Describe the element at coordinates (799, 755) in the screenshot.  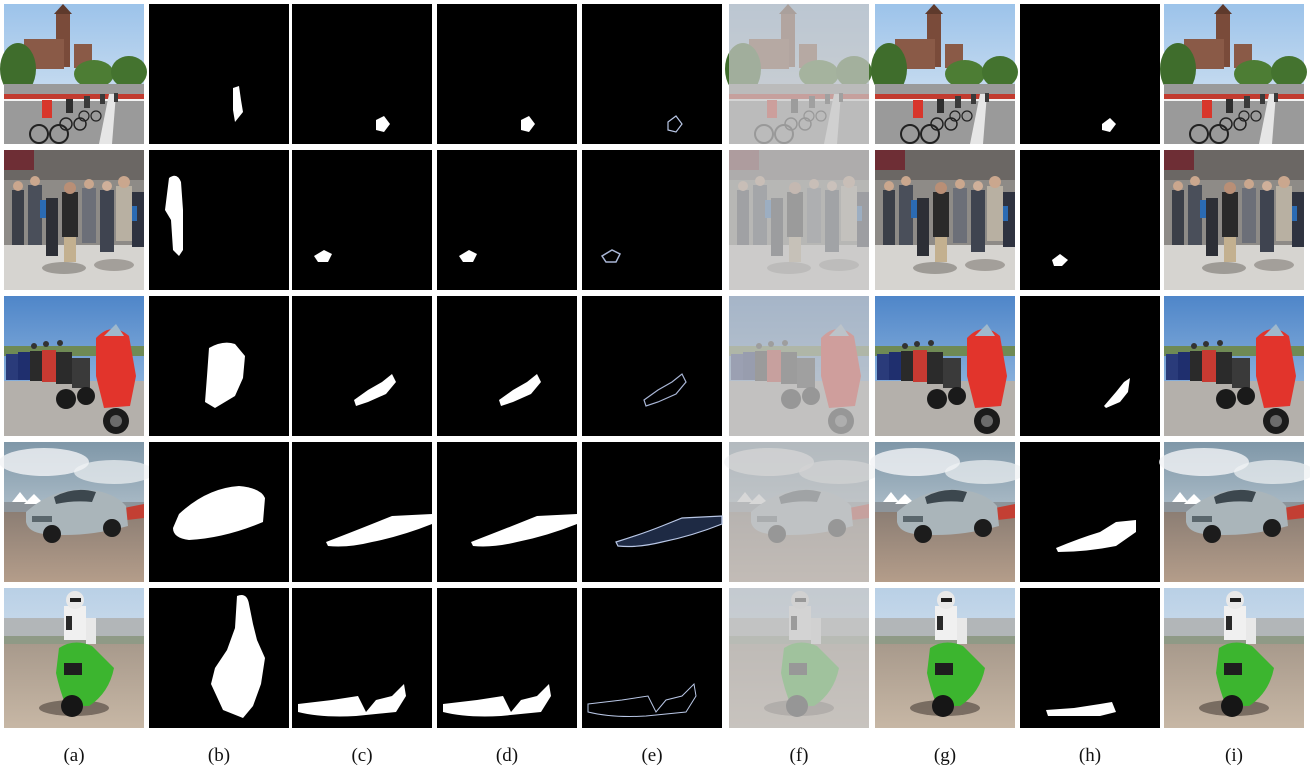
I see `column-label-f: (f)` at that location.